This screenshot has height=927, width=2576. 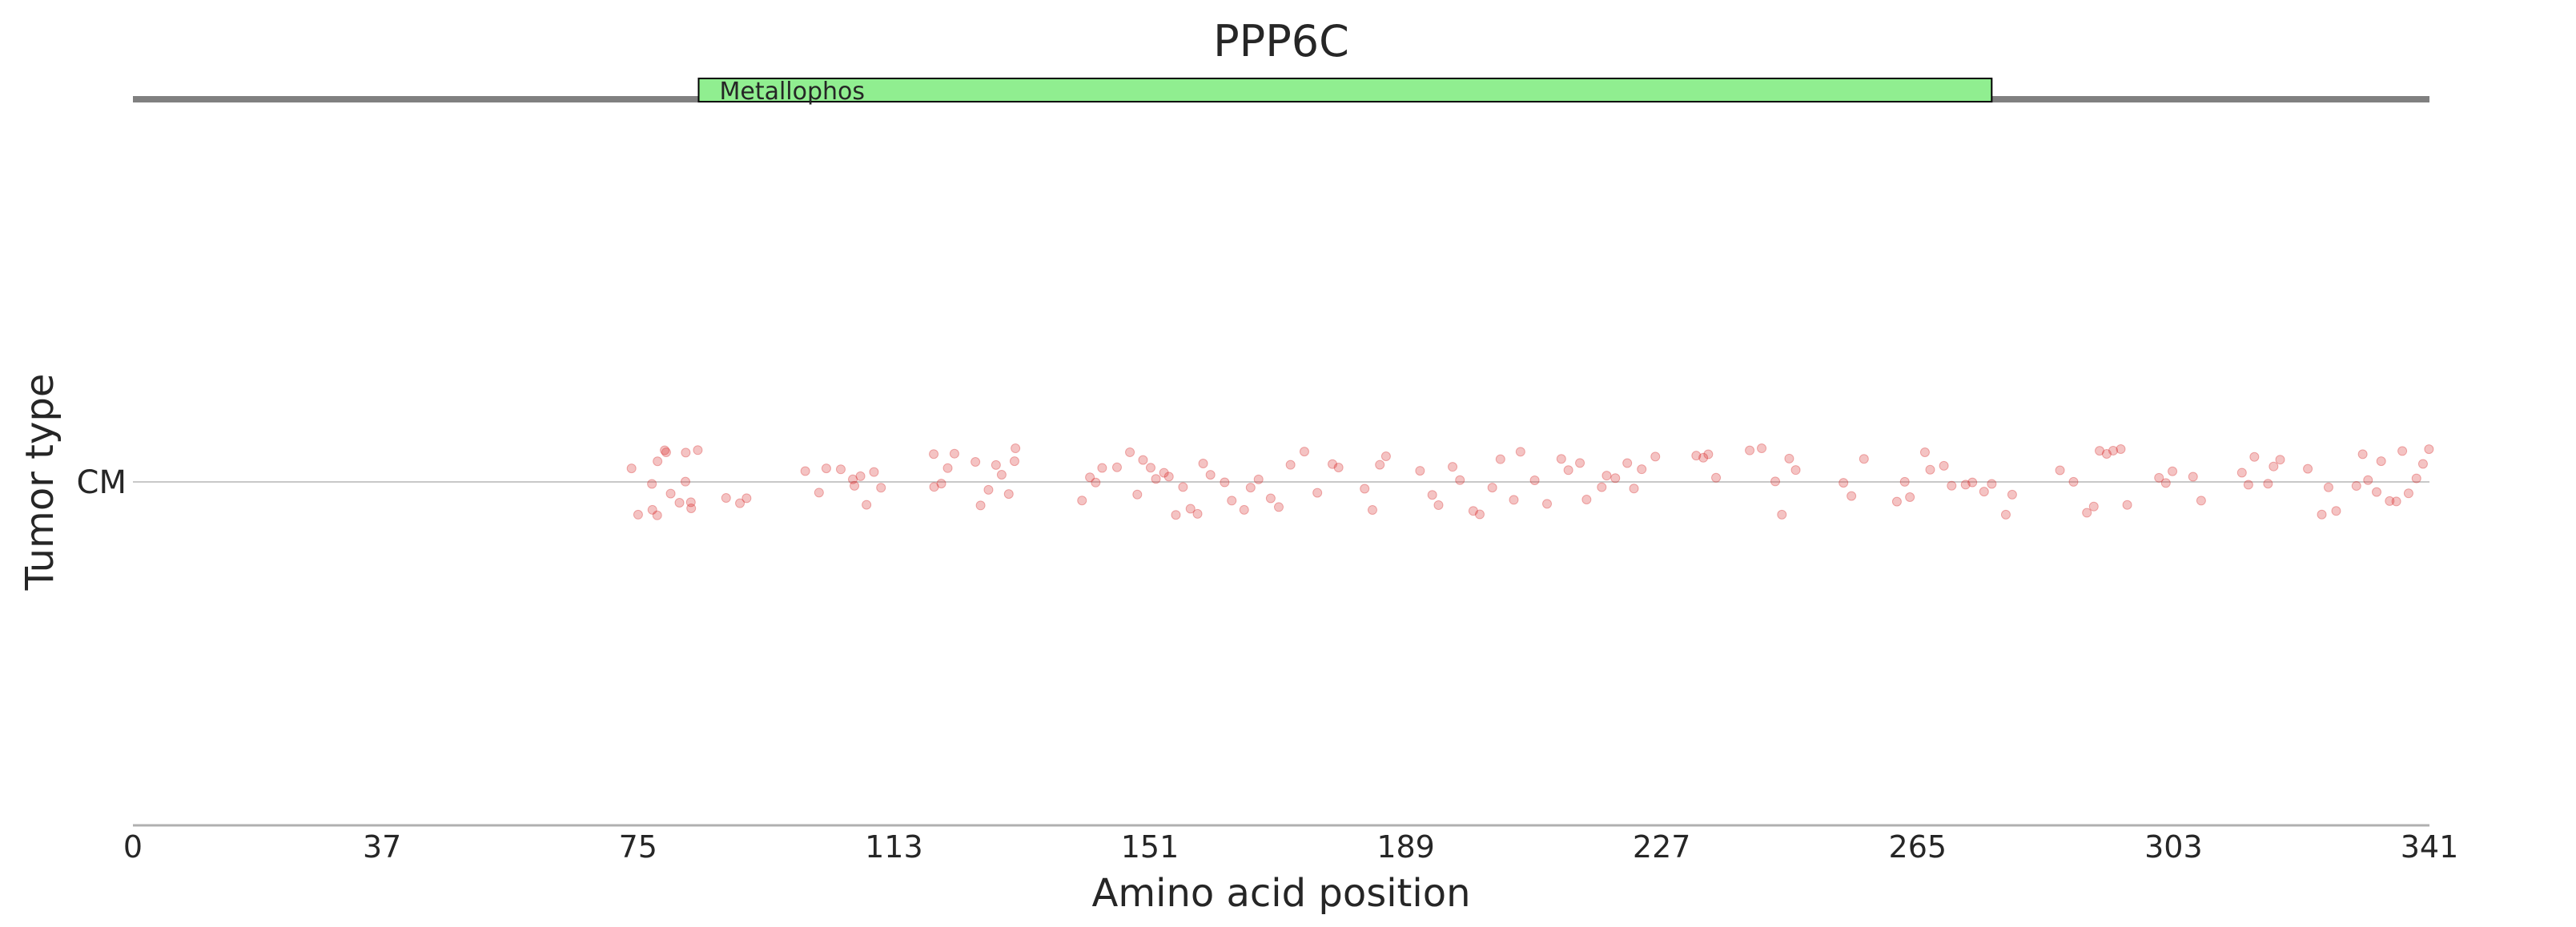 I want to click on y-categories: CM, so click(x=1253, y=482).